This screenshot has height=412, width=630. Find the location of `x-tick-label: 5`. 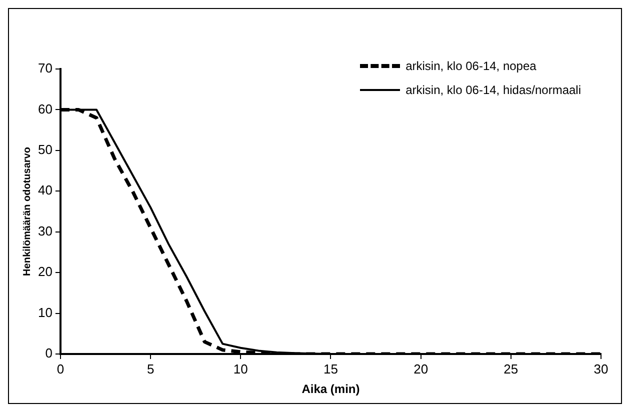

x-tick-label: 5 is located at coordinates (150, 368).